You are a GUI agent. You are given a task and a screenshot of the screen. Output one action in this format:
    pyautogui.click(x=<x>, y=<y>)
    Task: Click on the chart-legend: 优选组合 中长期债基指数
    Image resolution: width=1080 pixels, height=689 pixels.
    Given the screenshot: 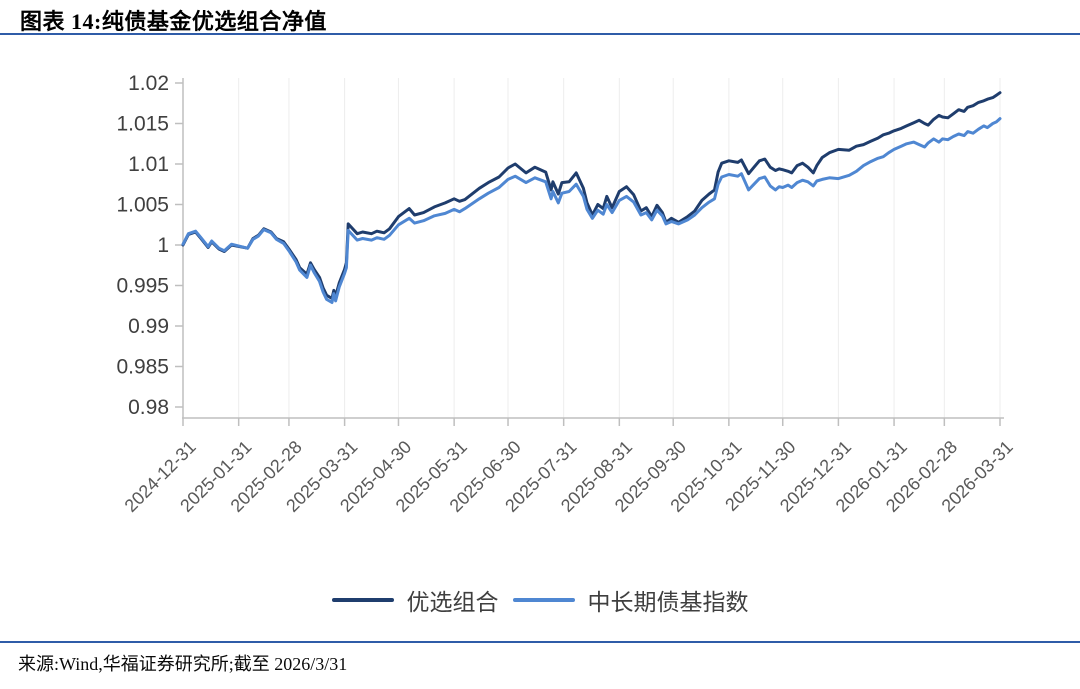 What is the action you would take?
    pyautogui.click(x=540, y=600)
    